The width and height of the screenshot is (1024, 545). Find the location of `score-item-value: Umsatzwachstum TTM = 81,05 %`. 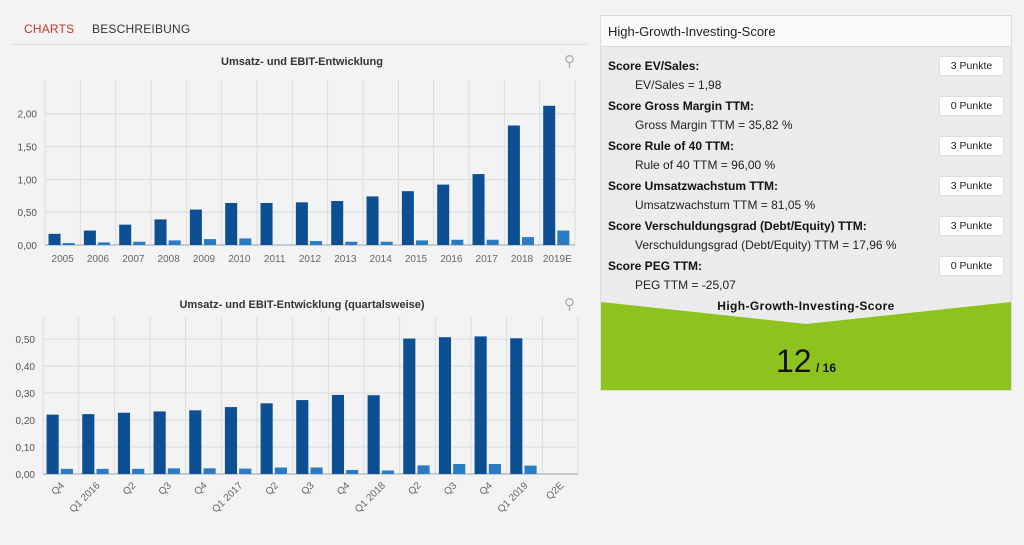

score-item-value: Umsatzwachstum TTM = 81,05 % is located at coordinates (725, 205).